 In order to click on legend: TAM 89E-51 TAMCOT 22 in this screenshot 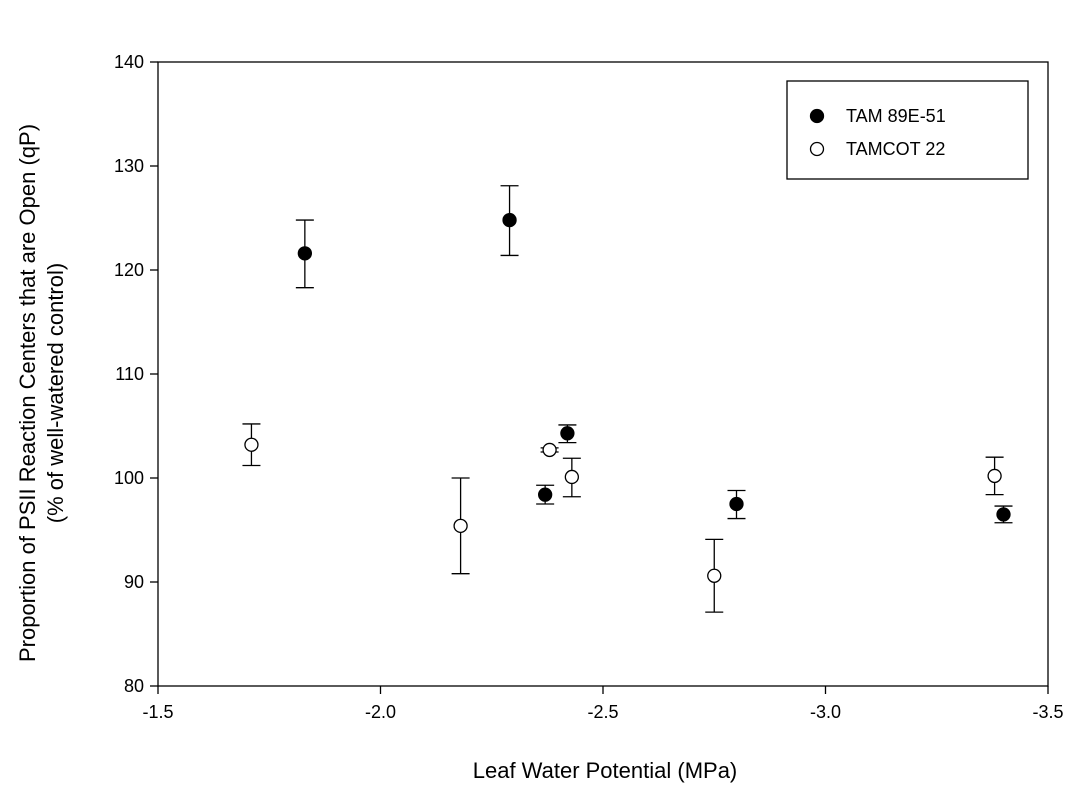, I will do `click(907, 130)`.